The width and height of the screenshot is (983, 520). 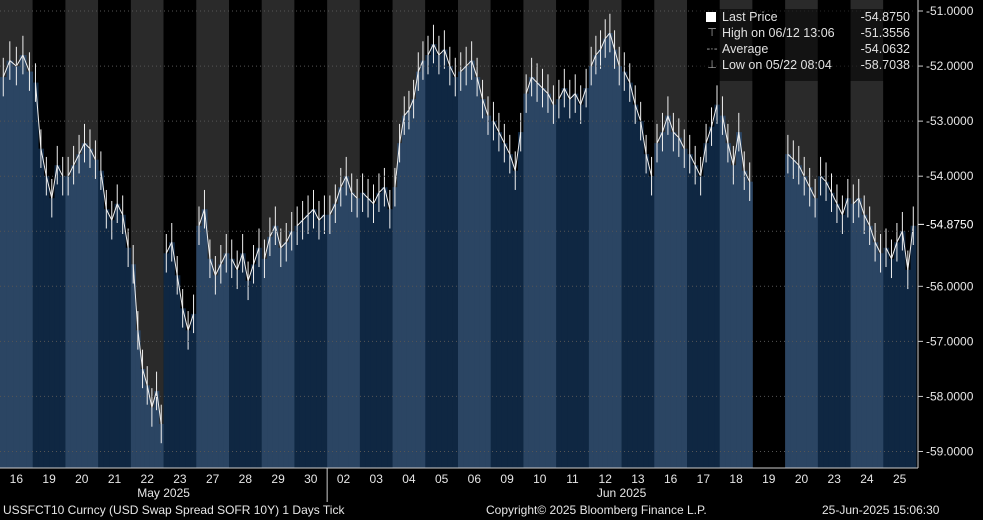 What do you see at coordinates (572, 479) in the screenshot?
I see `x-tick-label: 11` at bounding box center [572, 479].